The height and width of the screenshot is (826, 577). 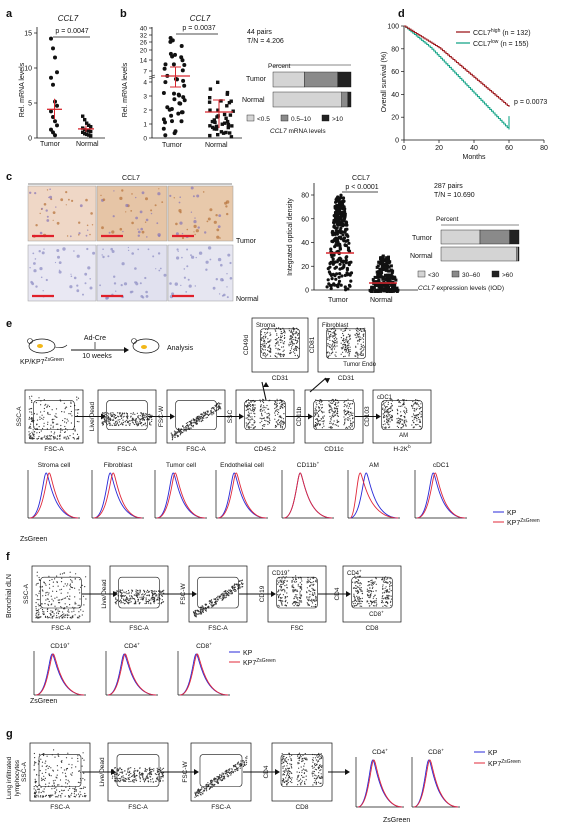 What do you see at coordinates (54, 449) in the screenshot?
I see `gate-plot-xlabel: FSC-A` at bounding box center [54, 449].